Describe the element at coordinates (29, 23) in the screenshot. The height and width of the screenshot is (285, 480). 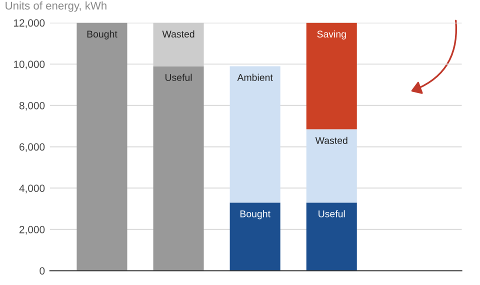
I see `y-tick-label: 12,000` at that location.